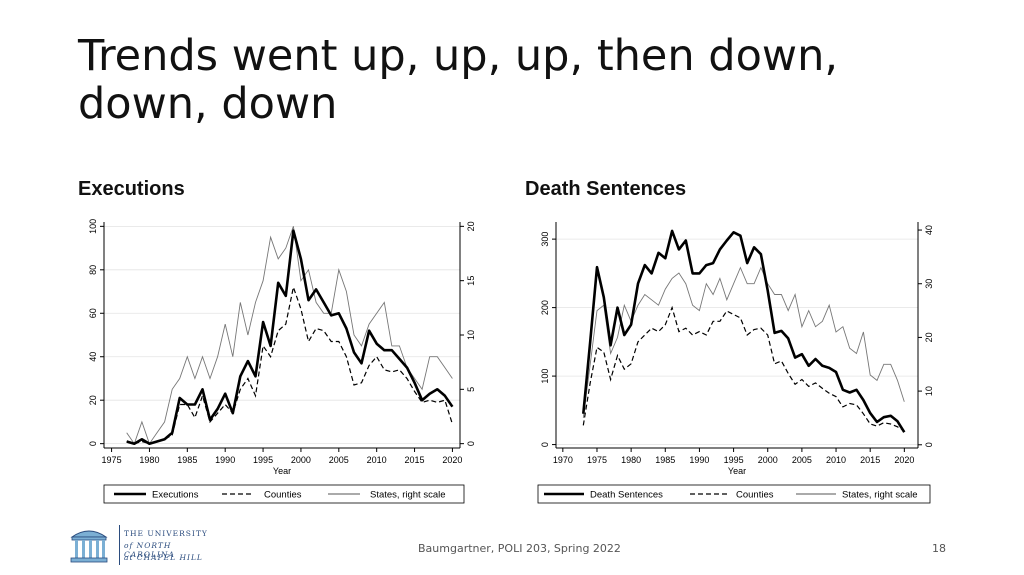 The image size is (1024, 575). I want to click on y-tick-label-left: 60, so click(93, 313).